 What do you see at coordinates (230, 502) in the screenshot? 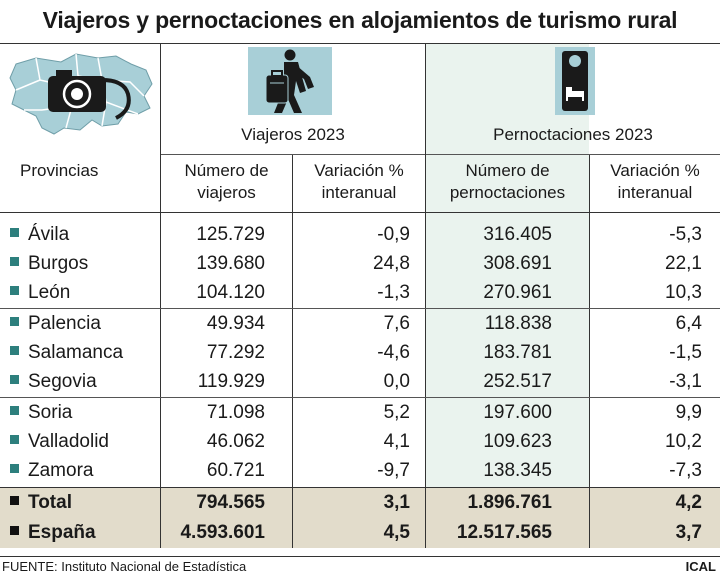
I see `viajeros-value: 794.565` at bounding box center [230, 502].